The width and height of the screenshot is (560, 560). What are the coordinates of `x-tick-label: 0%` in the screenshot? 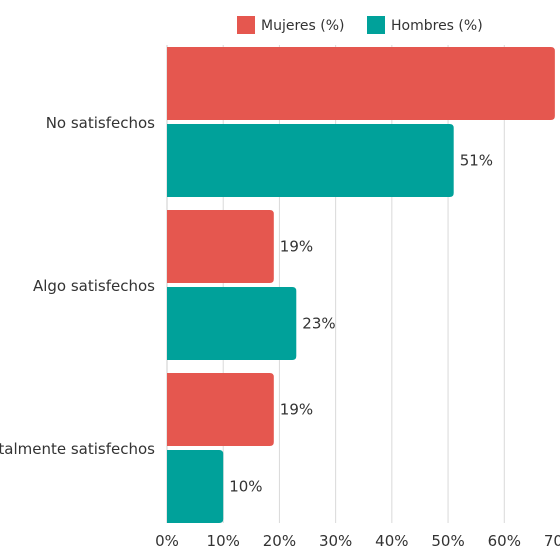 It's located at (167, 541).